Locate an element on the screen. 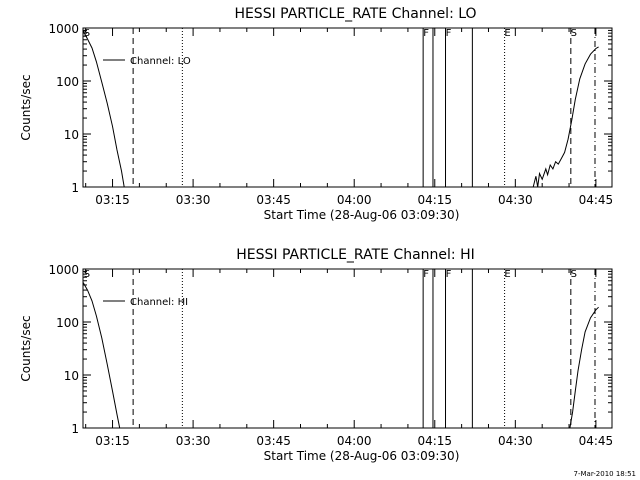 Image resolution: width=640 pixels, height=480 pixels. chart-title: HESSI PARTICLE_RATE Channel: LO is located at coordinates (355, 14).